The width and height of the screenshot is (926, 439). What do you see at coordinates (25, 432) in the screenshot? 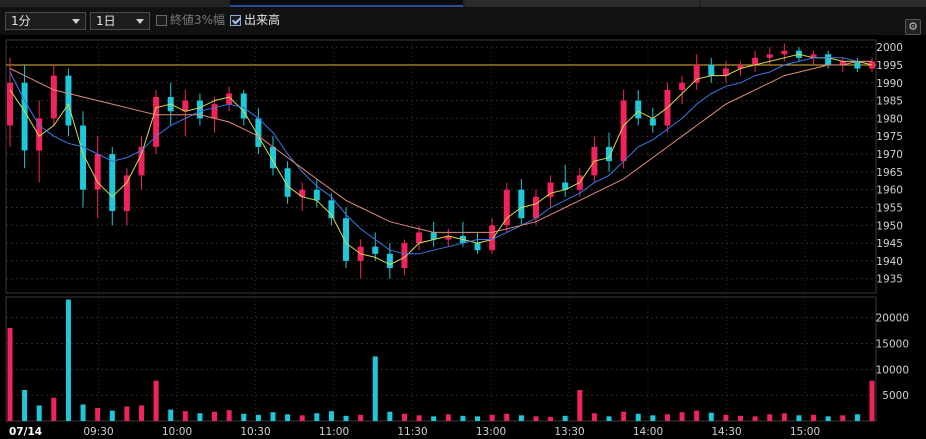
I see `date-label: 07/14` at bounding box center [25, 432].